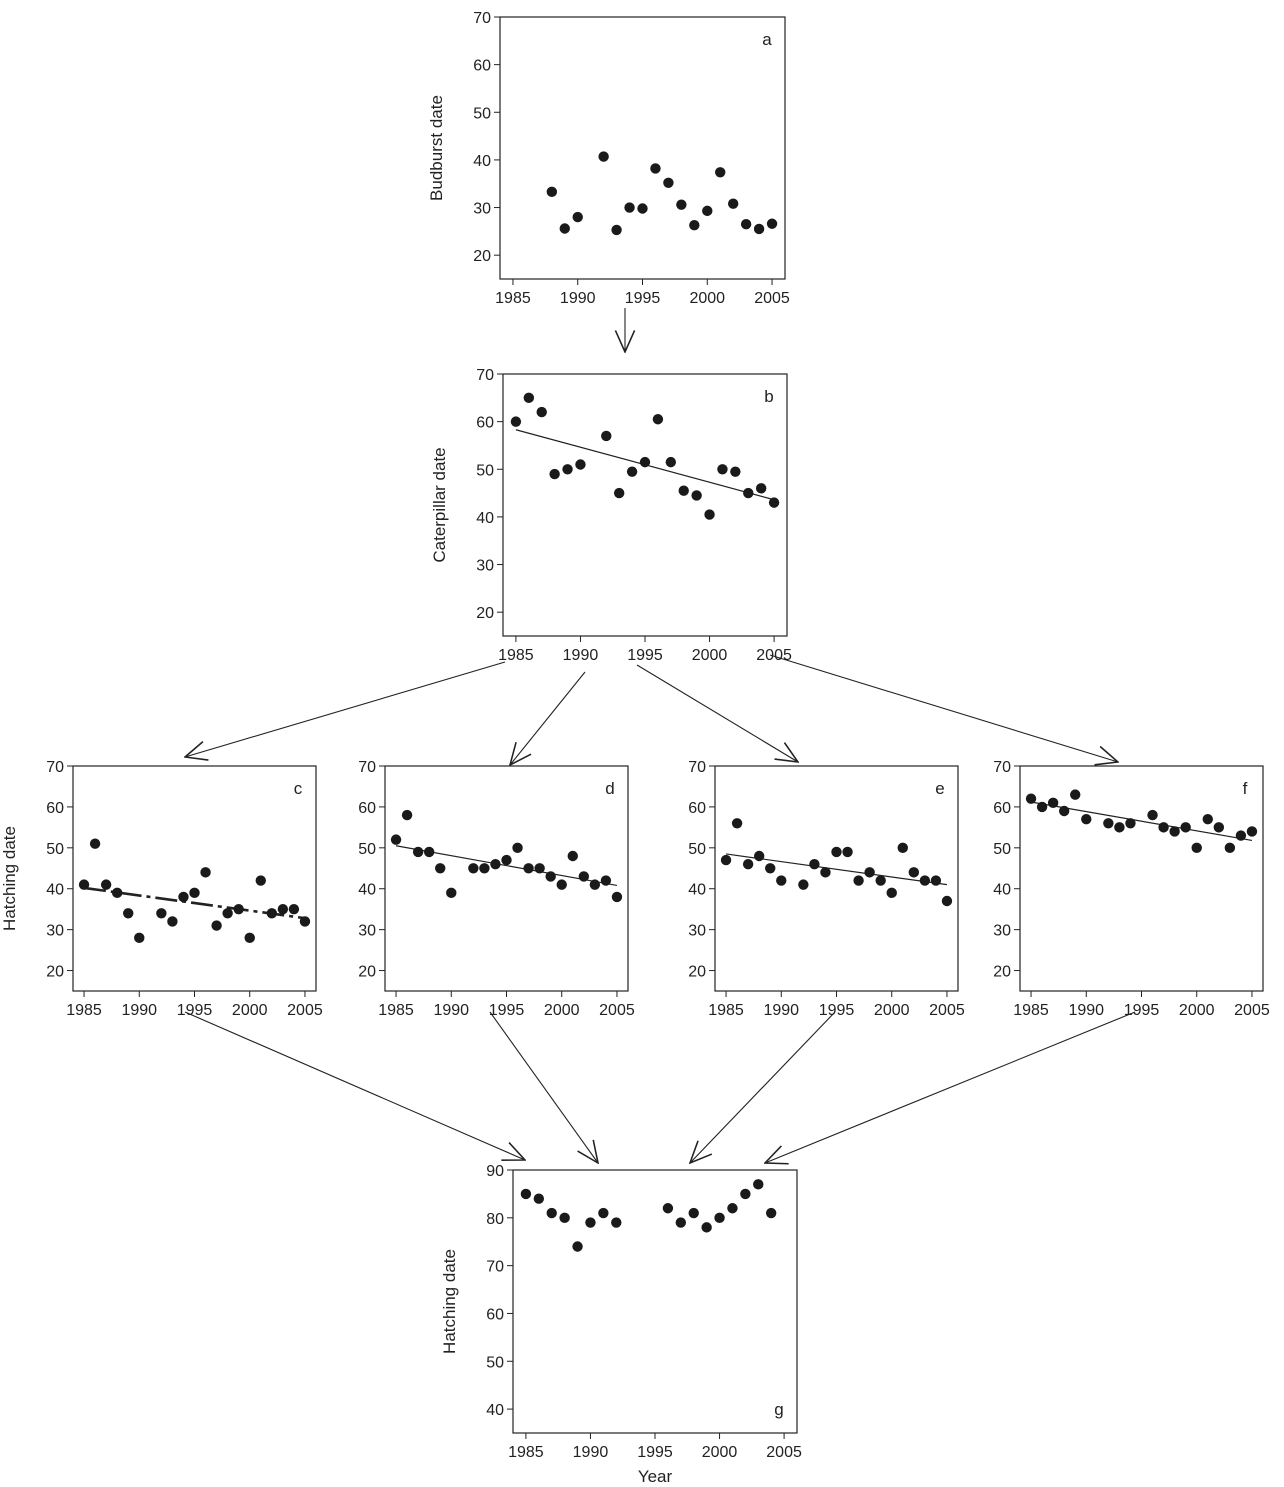 This screenshot has width=1284, height=1487. I want to click on panel-letter: a, so click(767, 39).